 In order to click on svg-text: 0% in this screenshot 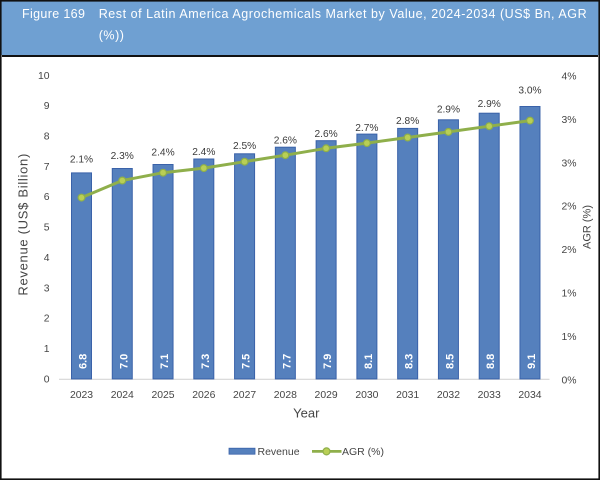, I will do `click(569, 380)`.